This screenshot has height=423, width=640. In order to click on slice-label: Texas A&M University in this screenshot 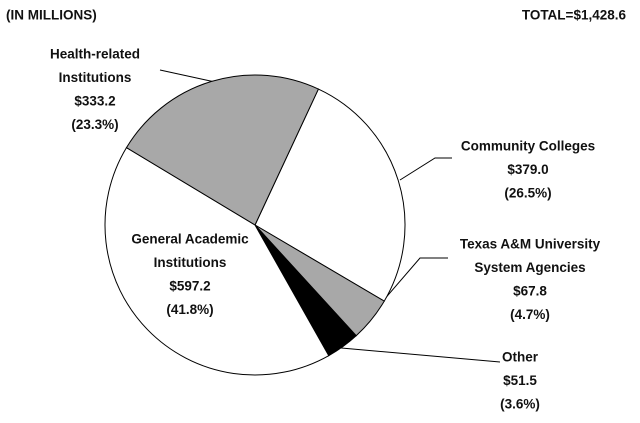, I will do `click(530, 244)`.